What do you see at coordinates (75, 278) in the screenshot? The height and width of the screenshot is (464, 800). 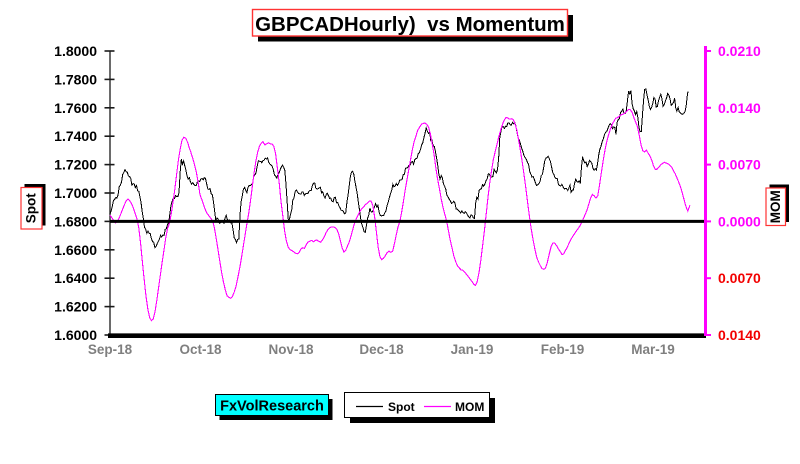 I see `svg-text: 1.6400` at bounding box center [75, 278].